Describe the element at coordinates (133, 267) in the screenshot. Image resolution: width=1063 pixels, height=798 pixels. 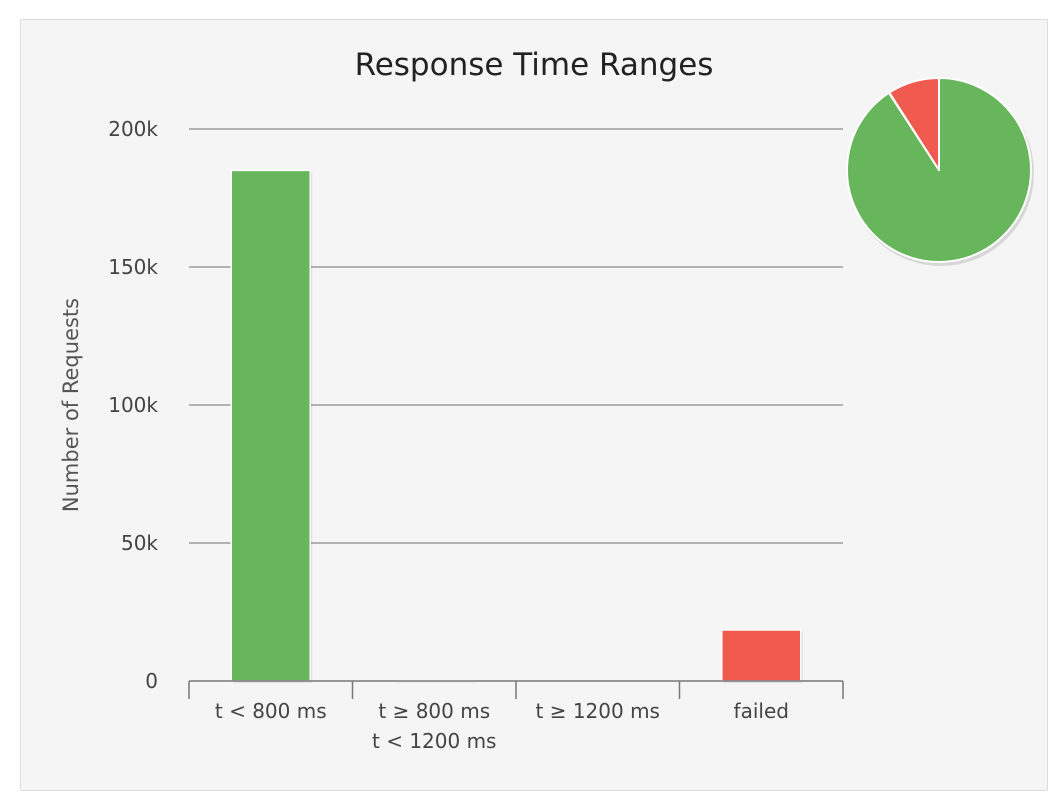
I see `y-tick-label: 150k` at that location.